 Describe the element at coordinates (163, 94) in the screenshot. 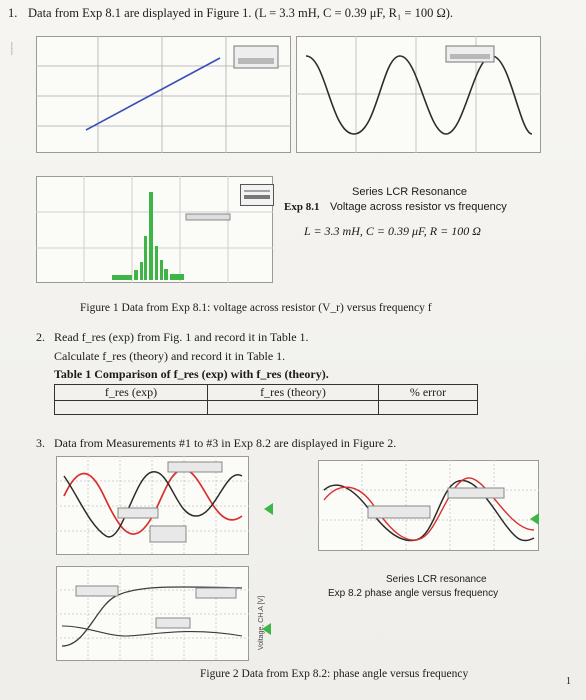

I see `fig1-linear-plot` at that location.